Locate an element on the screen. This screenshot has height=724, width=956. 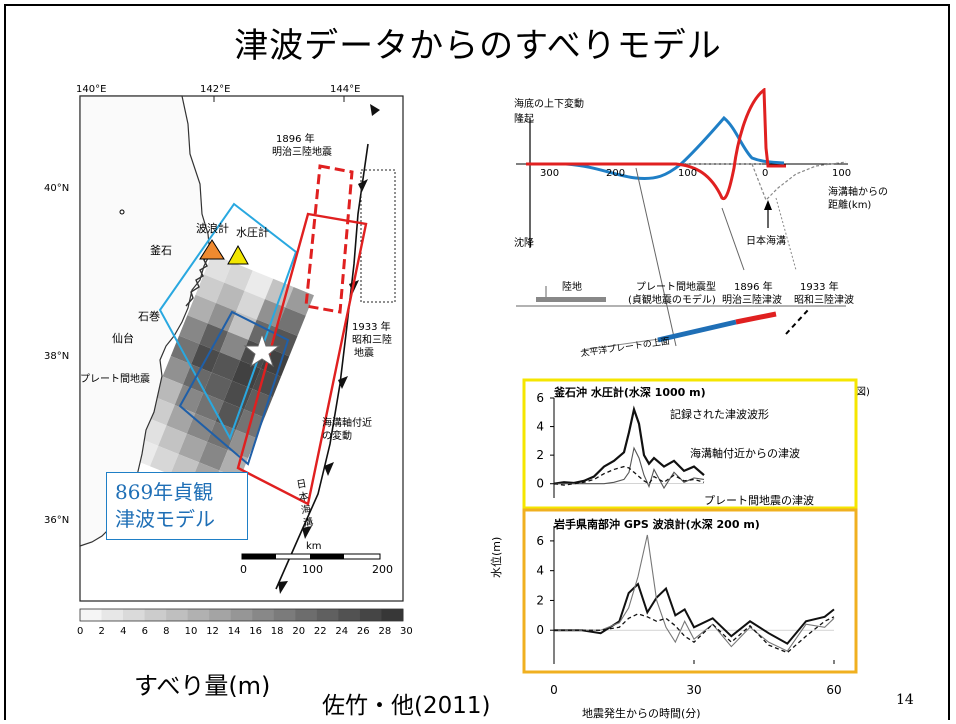
jogan-inner-fault is located at coordinates (234, 388).